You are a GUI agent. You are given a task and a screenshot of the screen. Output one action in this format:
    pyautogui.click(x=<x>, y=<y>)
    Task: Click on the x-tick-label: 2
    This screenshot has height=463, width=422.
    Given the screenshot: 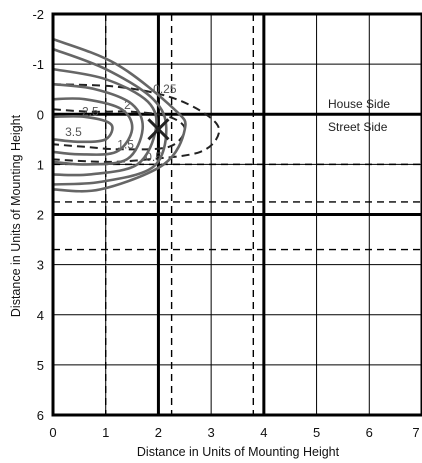 What is the action you would take?
    pyautogui.click(x=158, y=432)
    